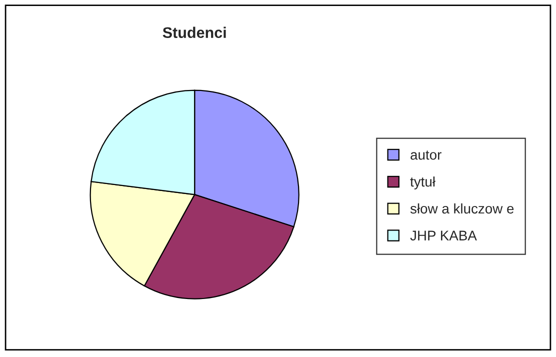 Image resolution: width=556 pixels, height=357 pixels. What do you see at coordinates (423, 183) in the screenshot?
I see `legend-label: tytuł` at bounding box center [423, 183].